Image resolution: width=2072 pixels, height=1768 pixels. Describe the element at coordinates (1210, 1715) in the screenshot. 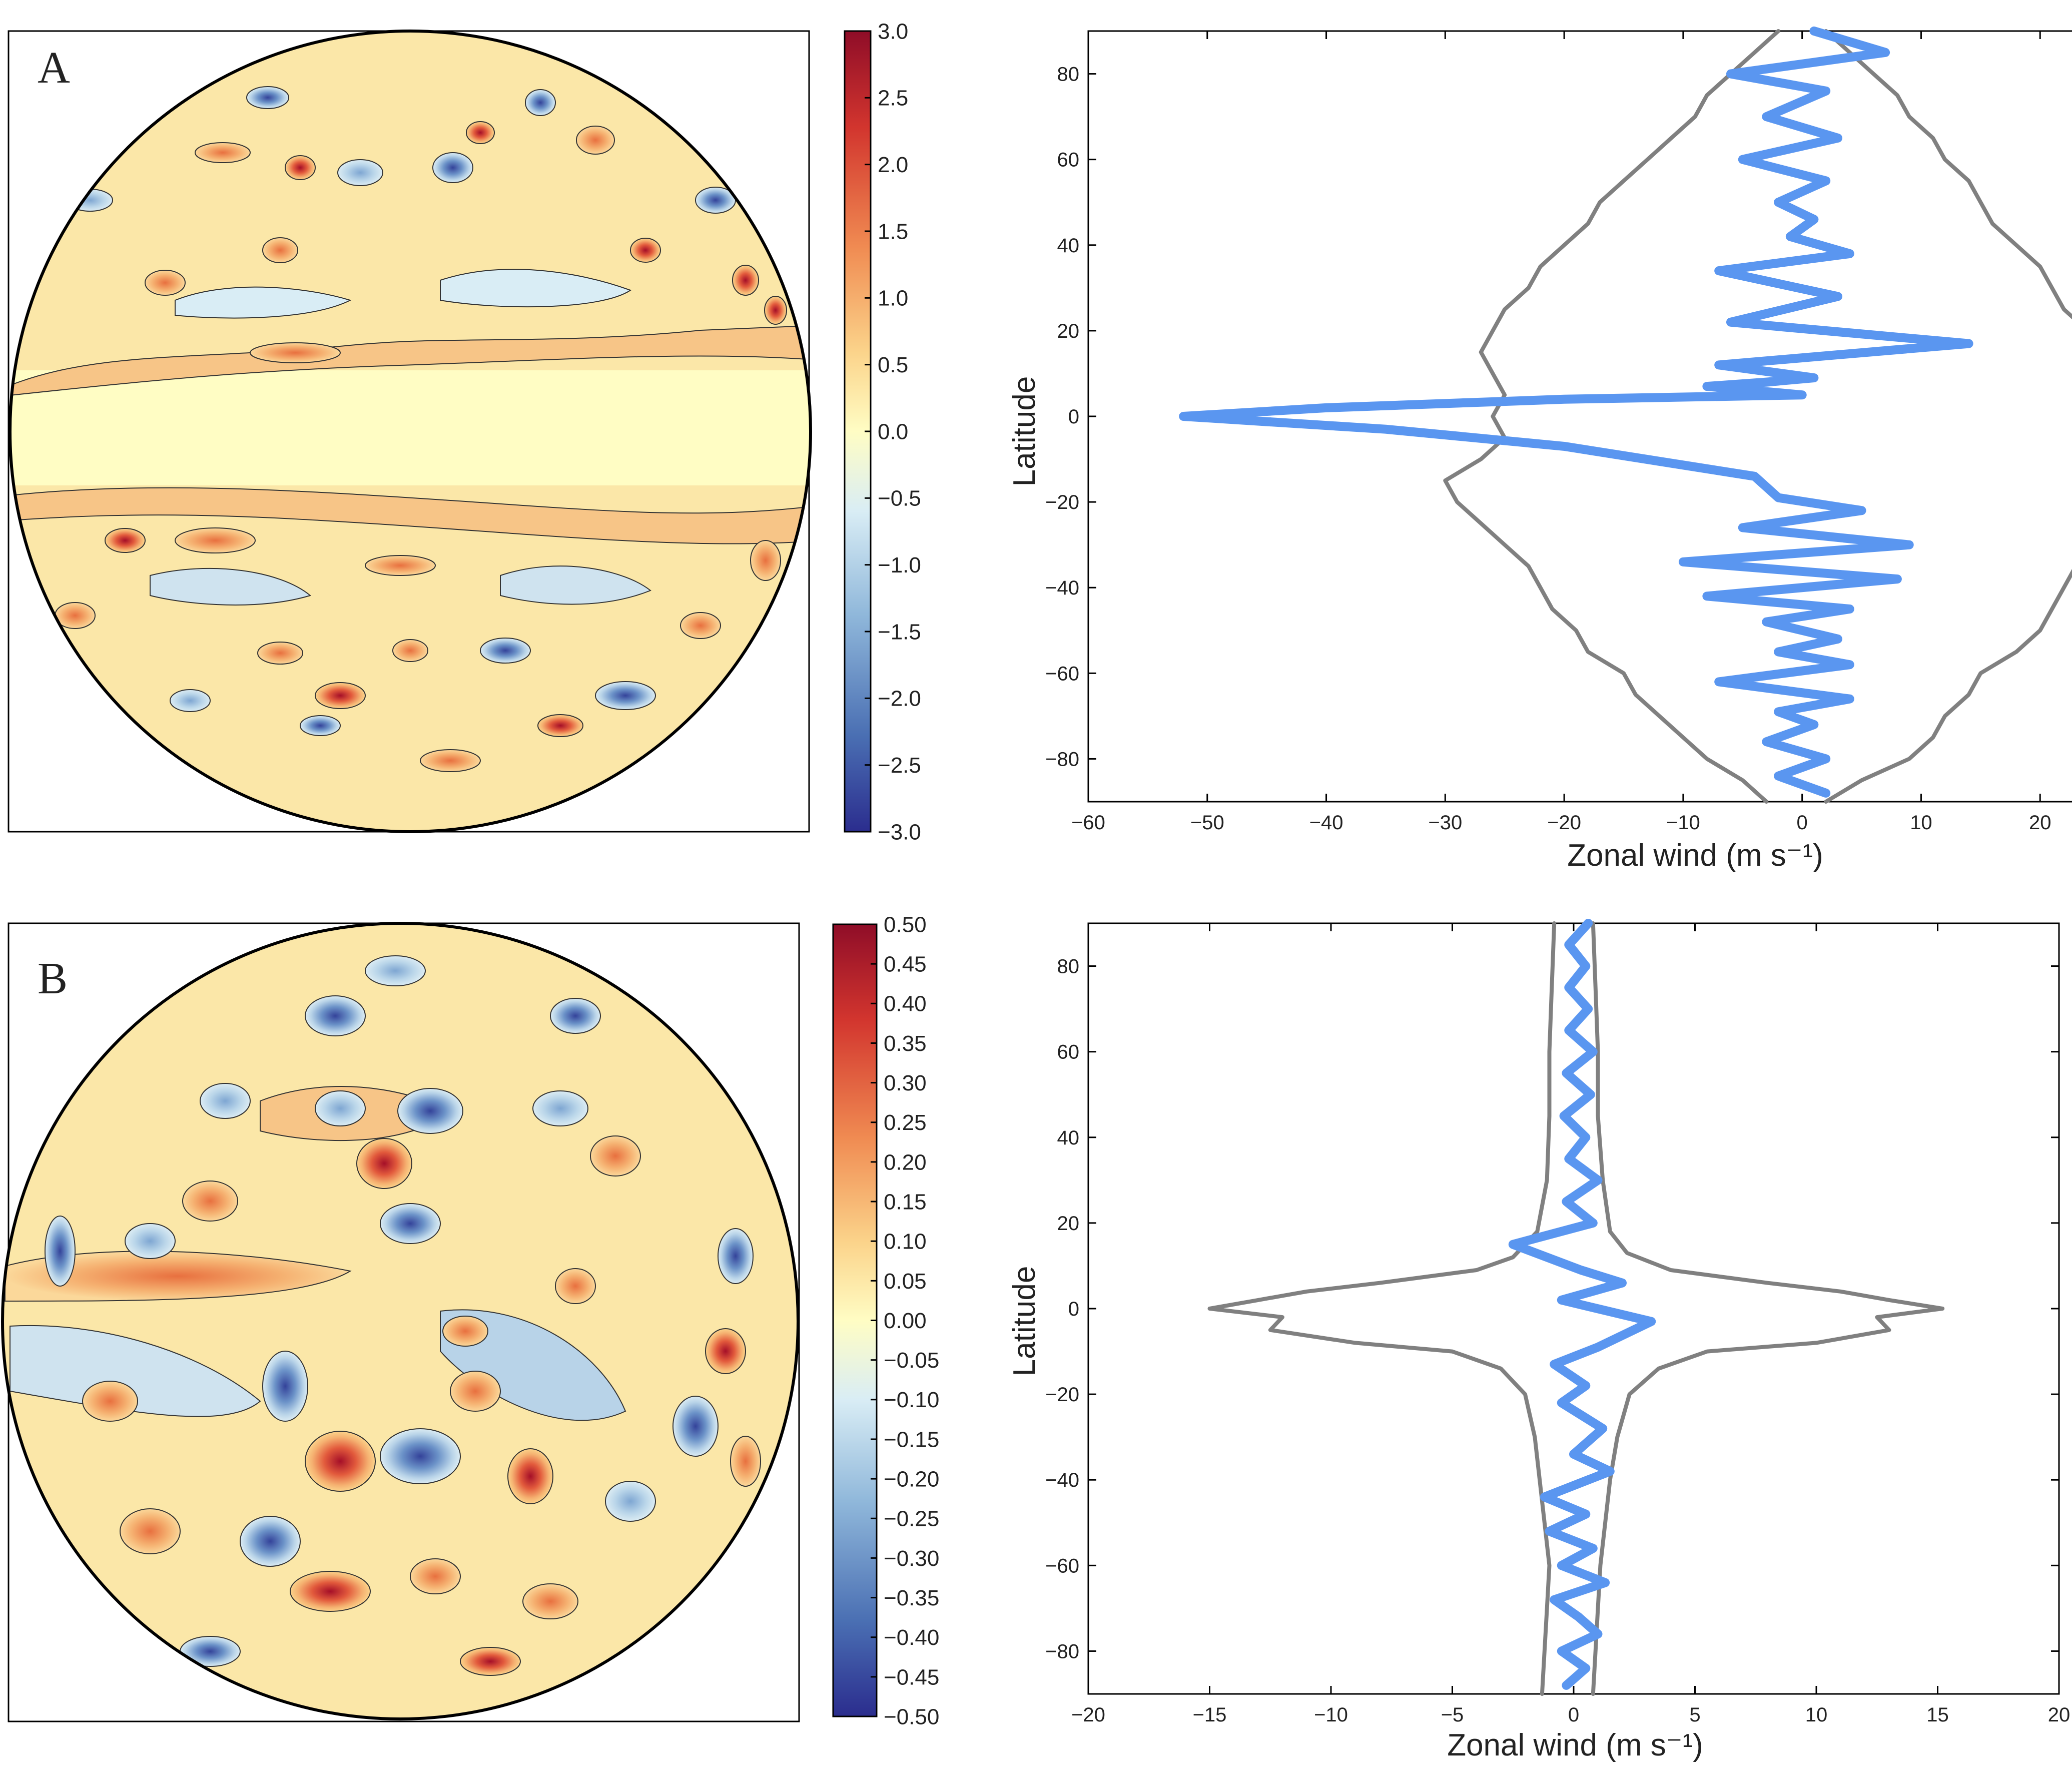

I see `x-tick-label: −15` at that location.